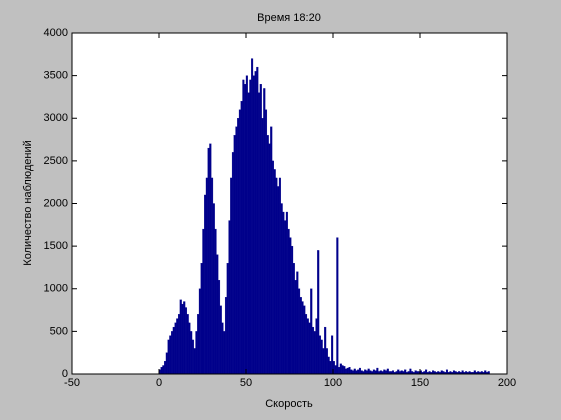  Describe the element at coordinates (56, 118) in the screenshot. I see `y-tick-label: 3000` at that location.